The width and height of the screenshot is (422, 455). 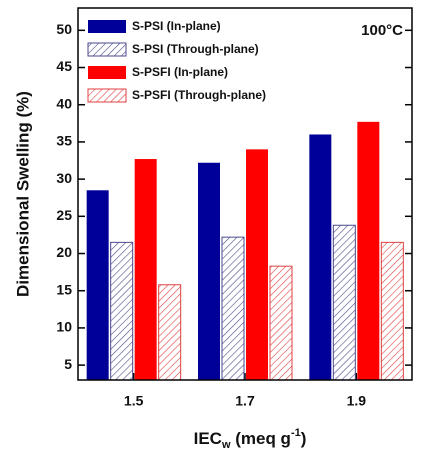 I want to click on y-tick-label: 50, so click(x=64, y=29).